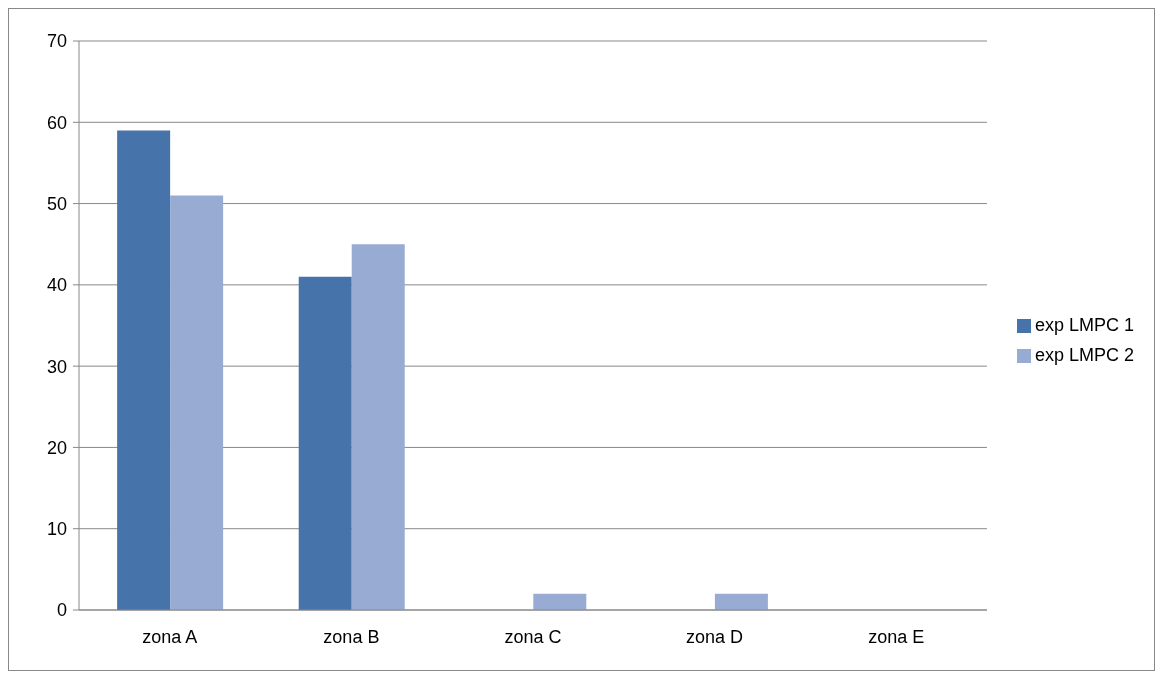  Describe the element at coordinates (56, 366) in the screenshot. I see `y-tick-label: 30` at that location.